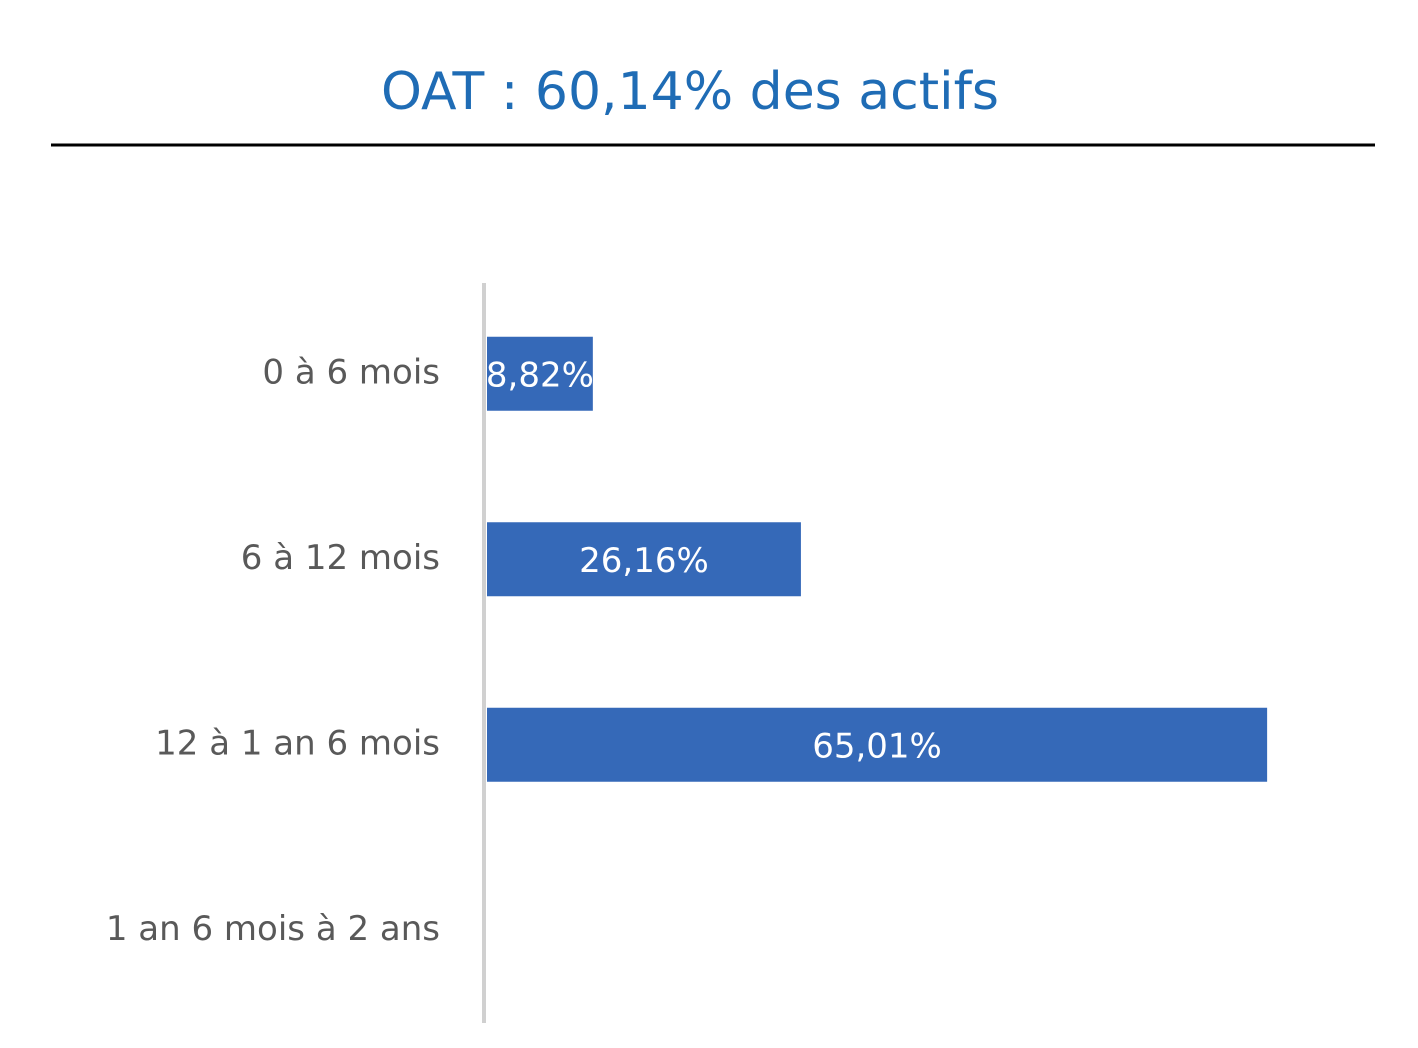 The width and height of the screenshot is (1418, 1048). Describe the element at coordinates (351, 372) in the screenshot. I see `y-tick-label: 0 à 6 mois` at that location.